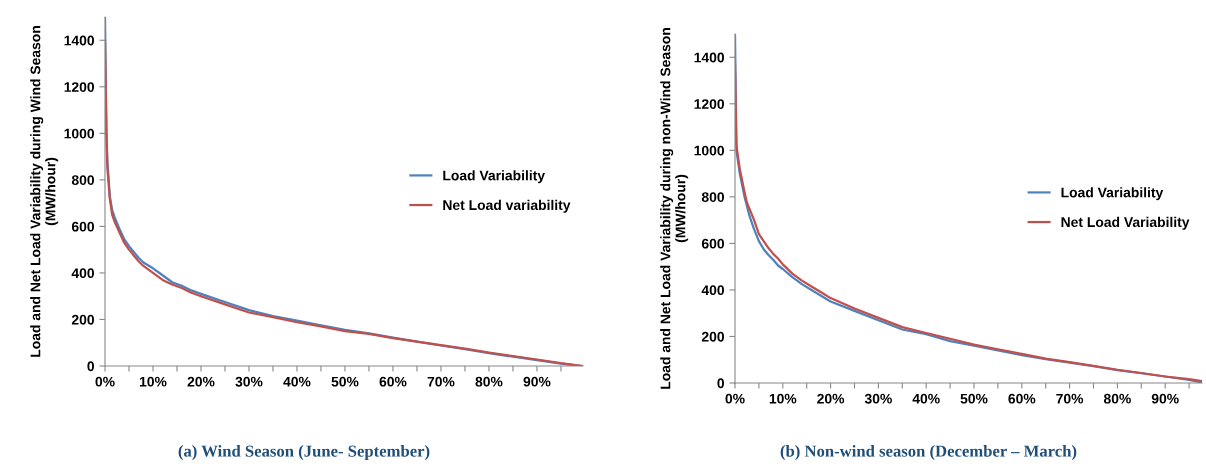  Describe the element at coordinates (44, 191) in the screenshot. I see `y-axis-title: Load and Net Load Variability during Wind Season (MW/hour)` at that location.